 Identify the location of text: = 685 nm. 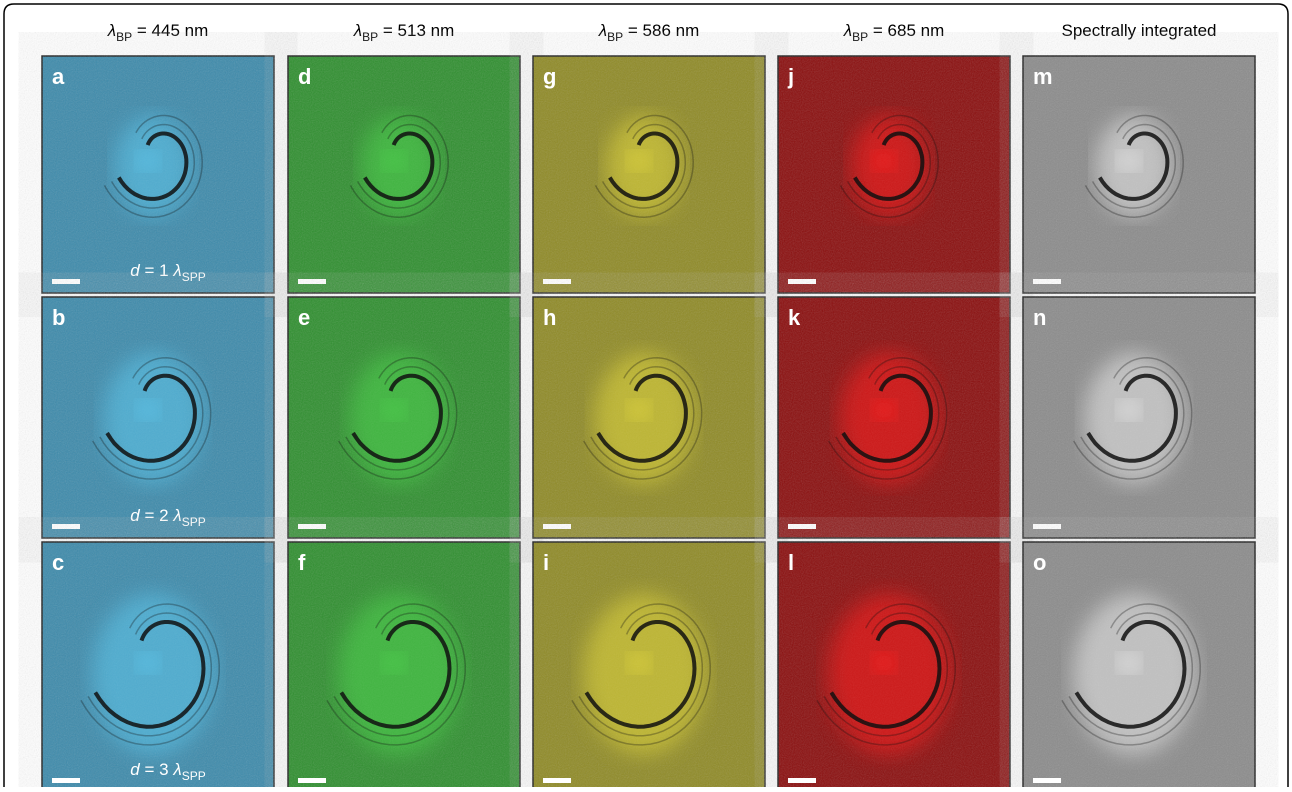
(906, 30).